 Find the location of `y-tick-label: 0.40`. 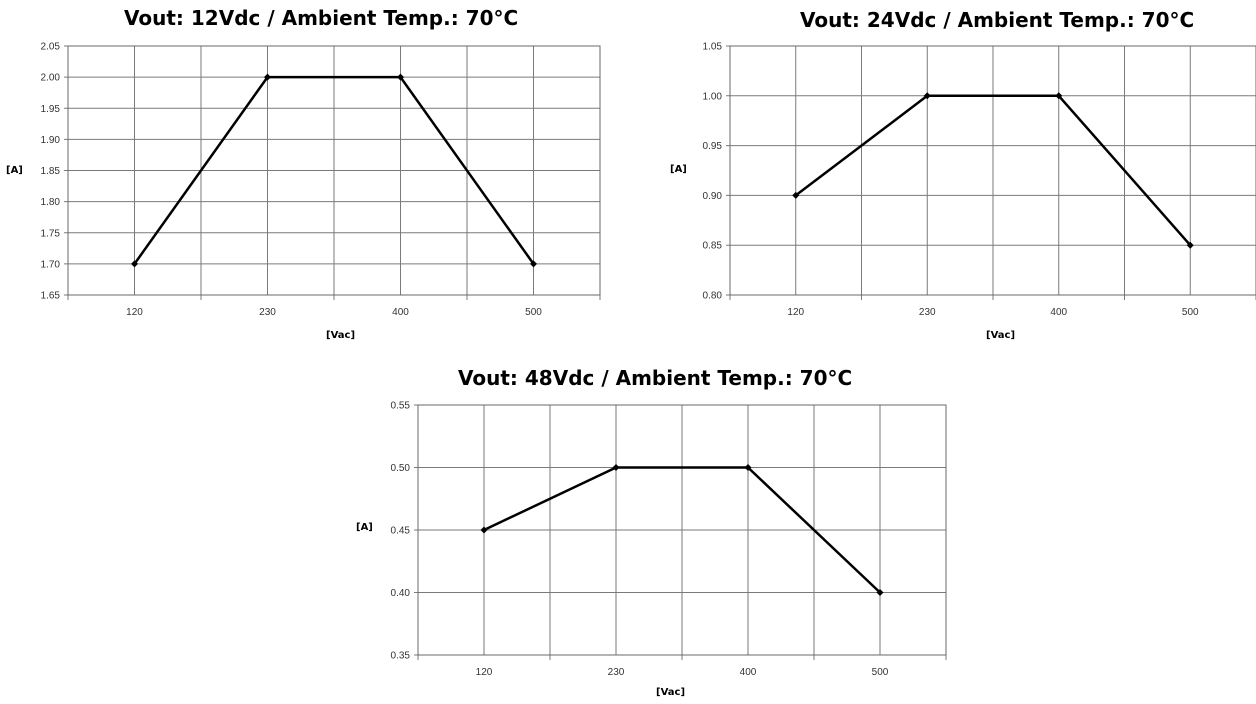

y-tick-label: 0.40 is located at coordinates (401, 593).